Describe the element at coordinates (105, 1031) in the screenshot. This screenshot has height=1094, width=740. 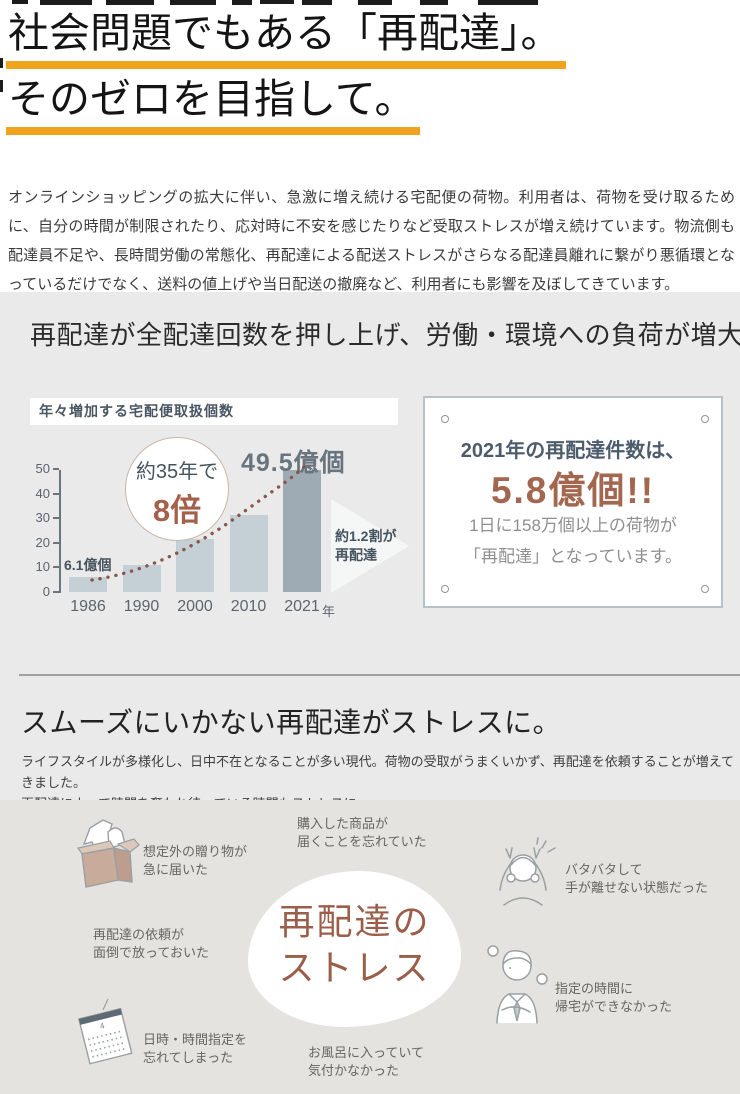
I see `calendar-icon: 4` at that location.